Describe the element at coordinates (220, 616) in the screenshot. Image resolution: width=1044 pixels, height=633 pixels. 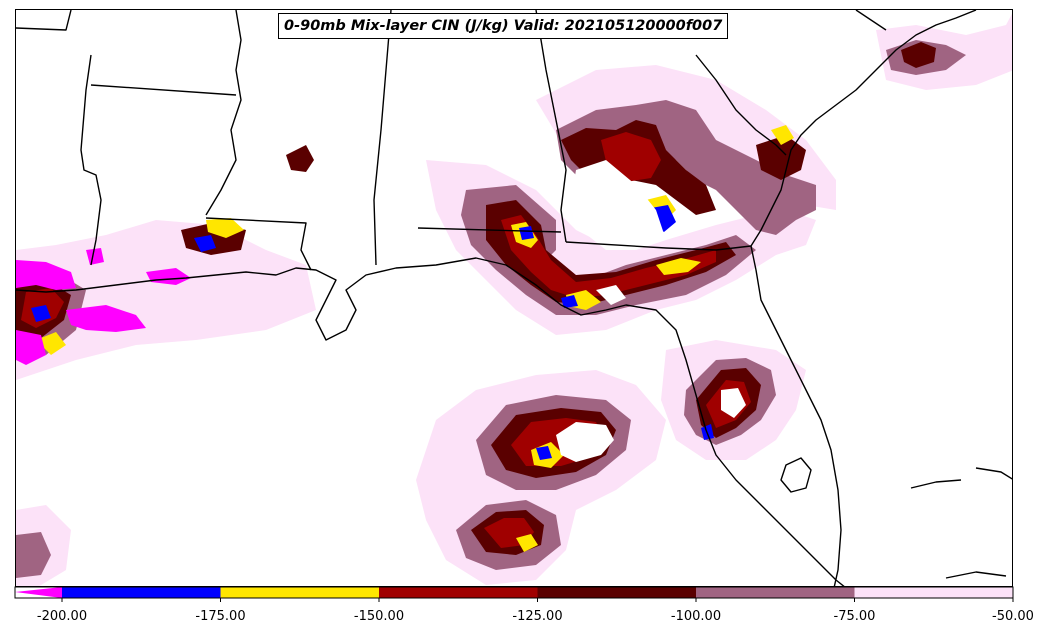
I see `colorbar-tick-label-1: -175.00` at that location.